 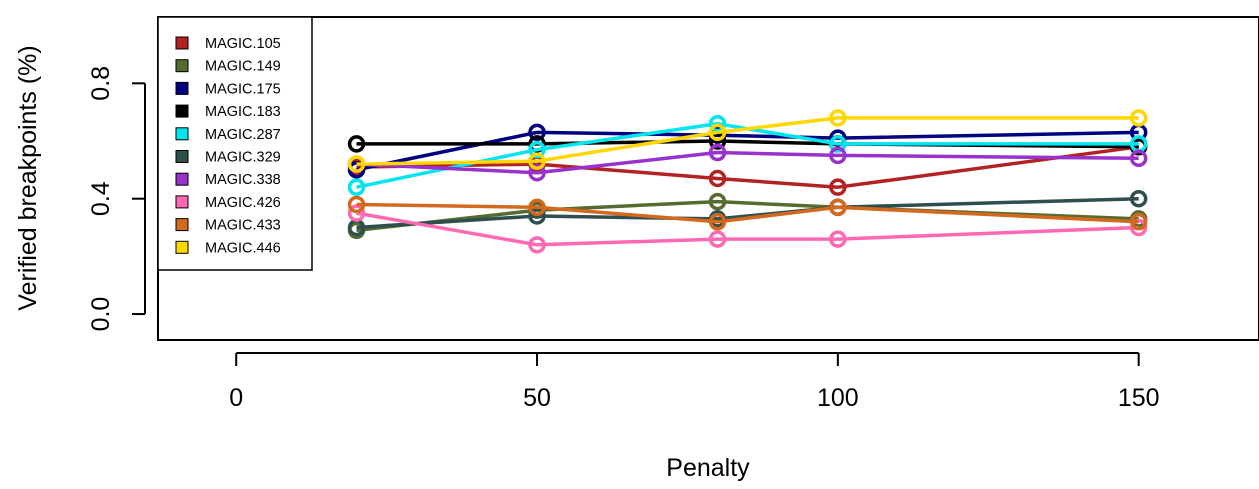 I want to click on legend-label: MAGIC.338, so click(x=243, y=180).